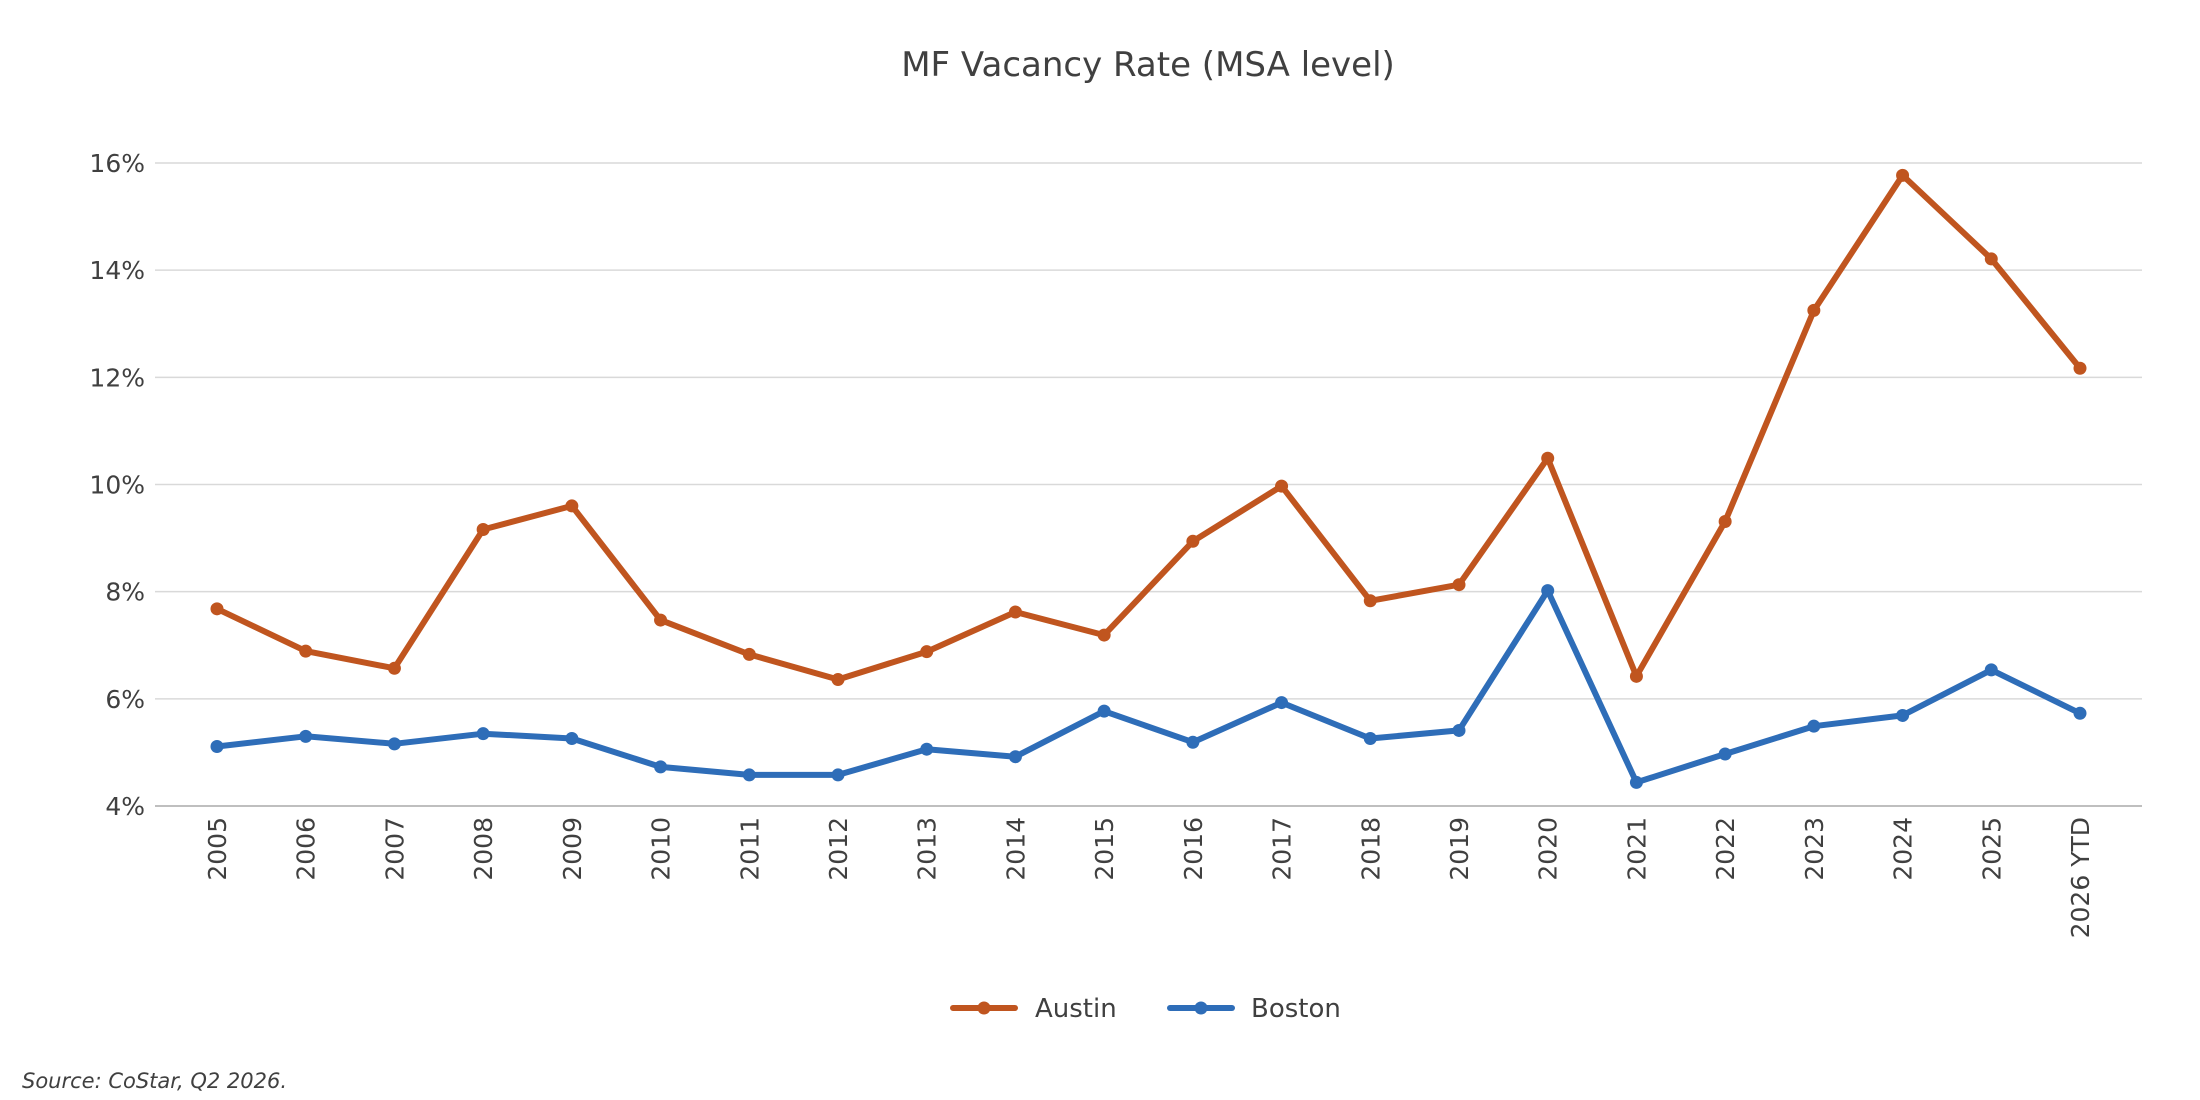  Describe the element at coordinates (1459, 849) in the screenshot. I see `x-tick-label: 2019` at that location.